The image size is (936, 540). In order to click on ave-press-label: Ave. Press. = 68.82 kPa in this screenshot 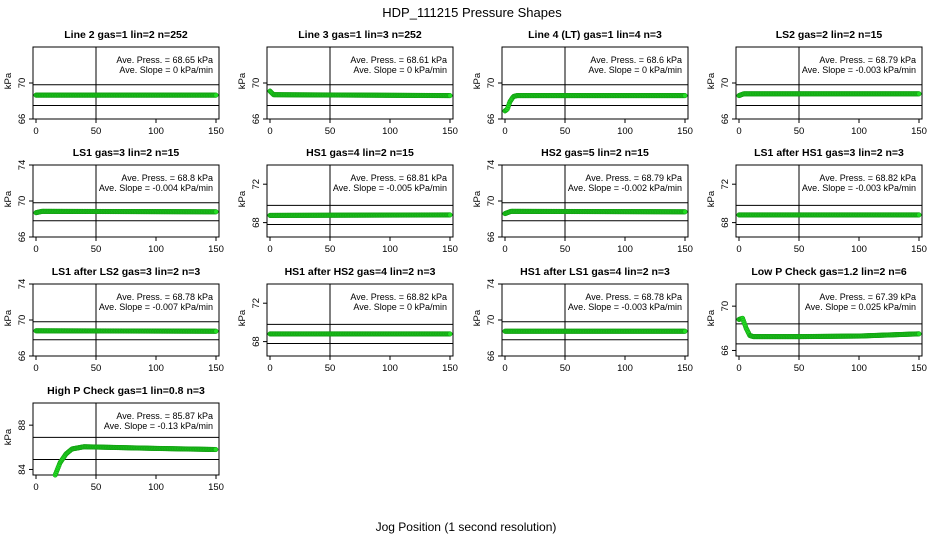, I will do `click(867, 178)`.